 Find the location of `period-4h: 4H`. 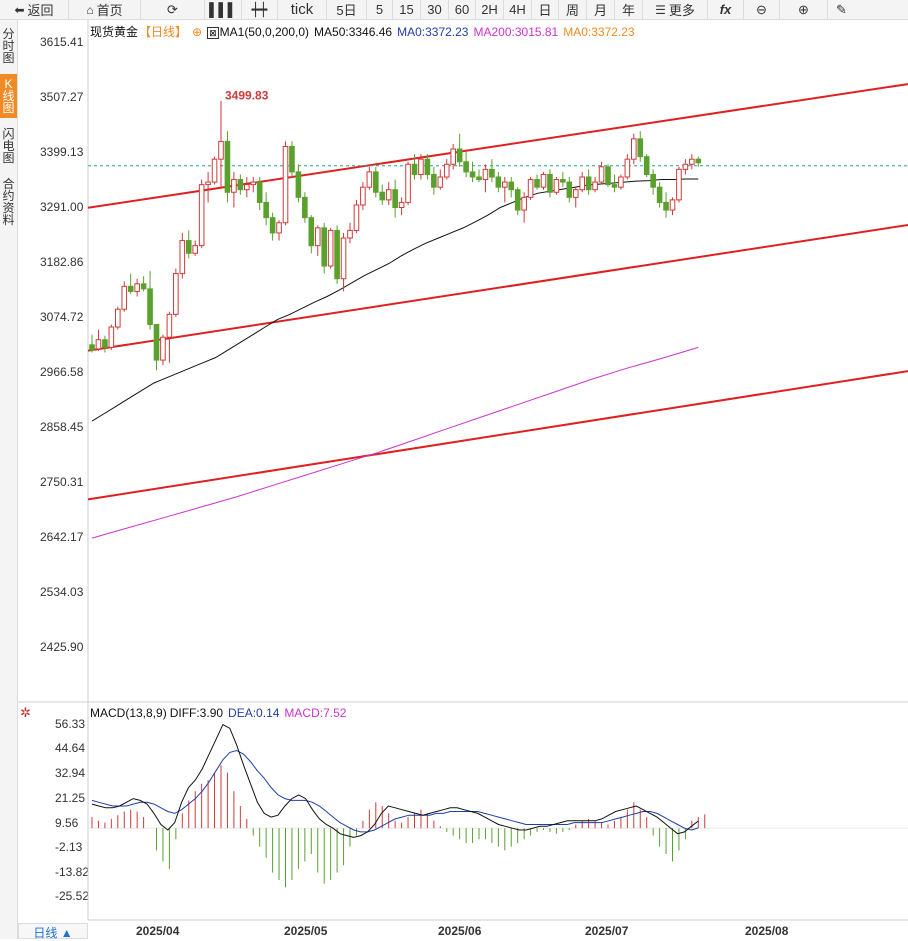

period-4h: 4H is located at coordinates (518, 9).